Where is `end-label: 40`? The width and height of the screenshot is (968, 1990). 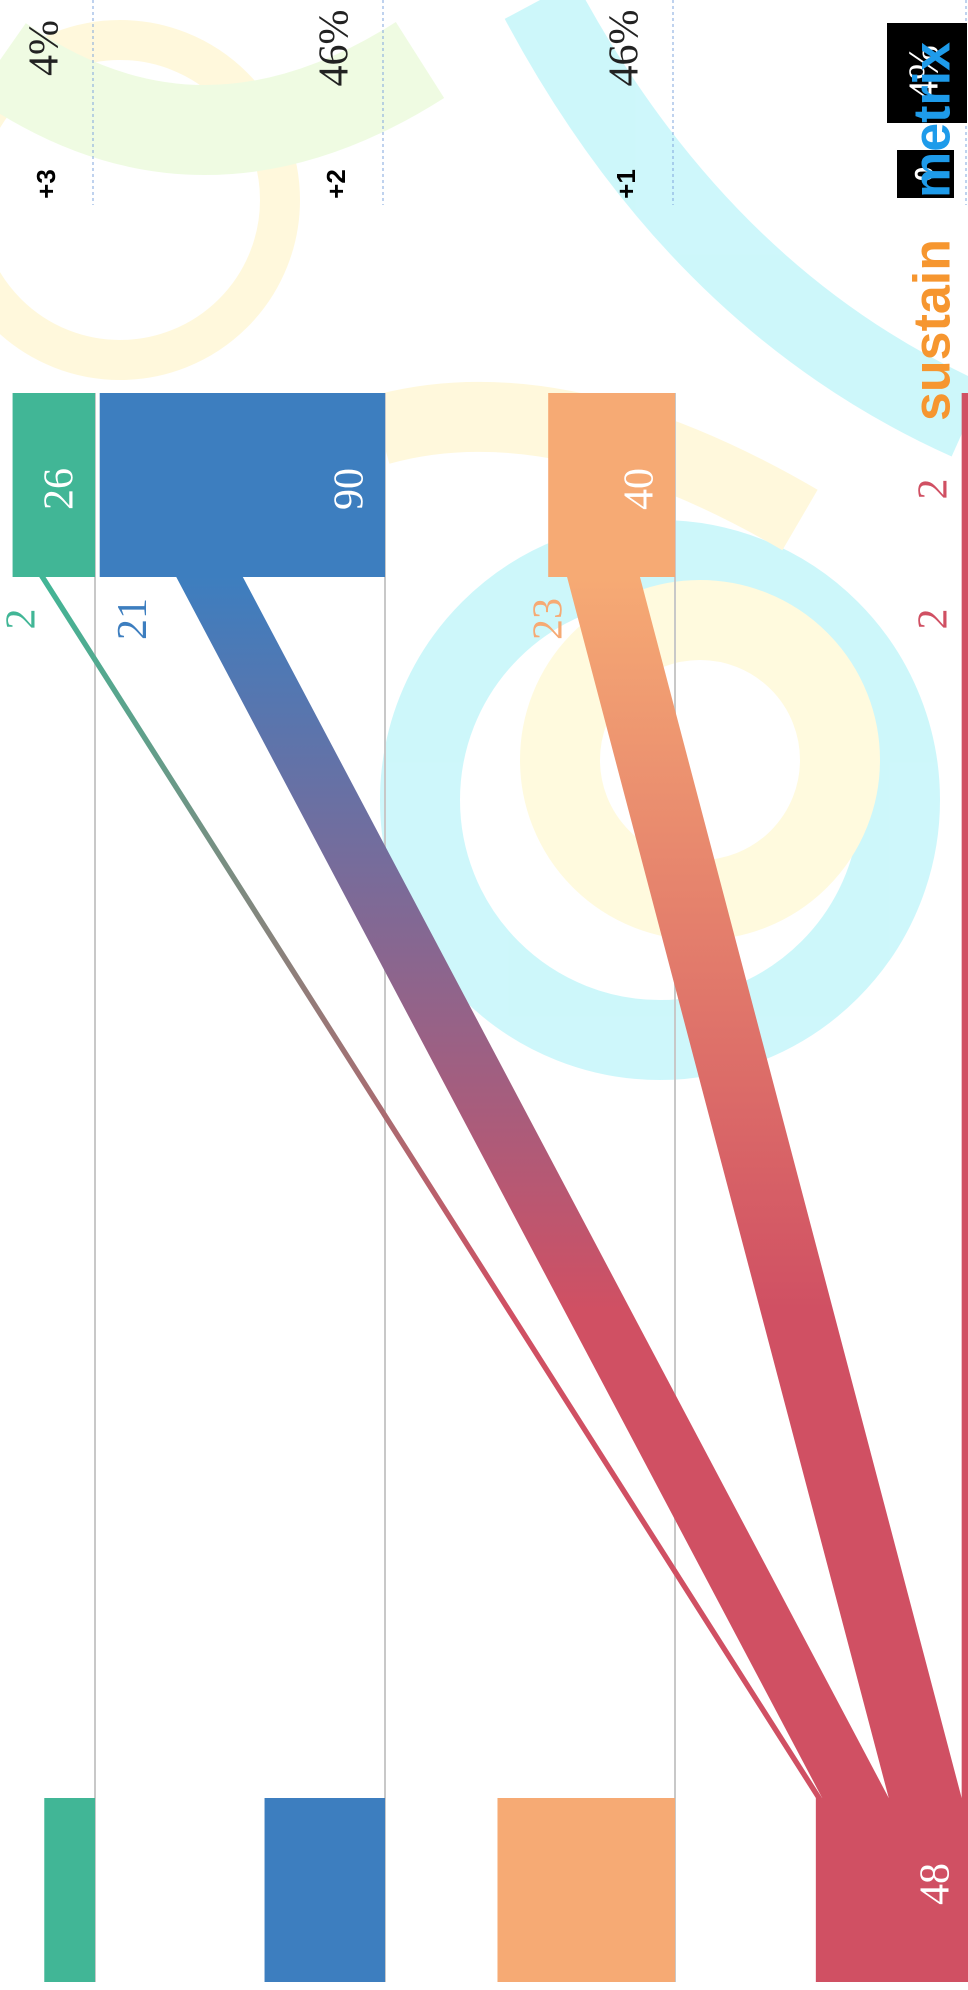
end-label: 40 is located at coordinates (640, 489).